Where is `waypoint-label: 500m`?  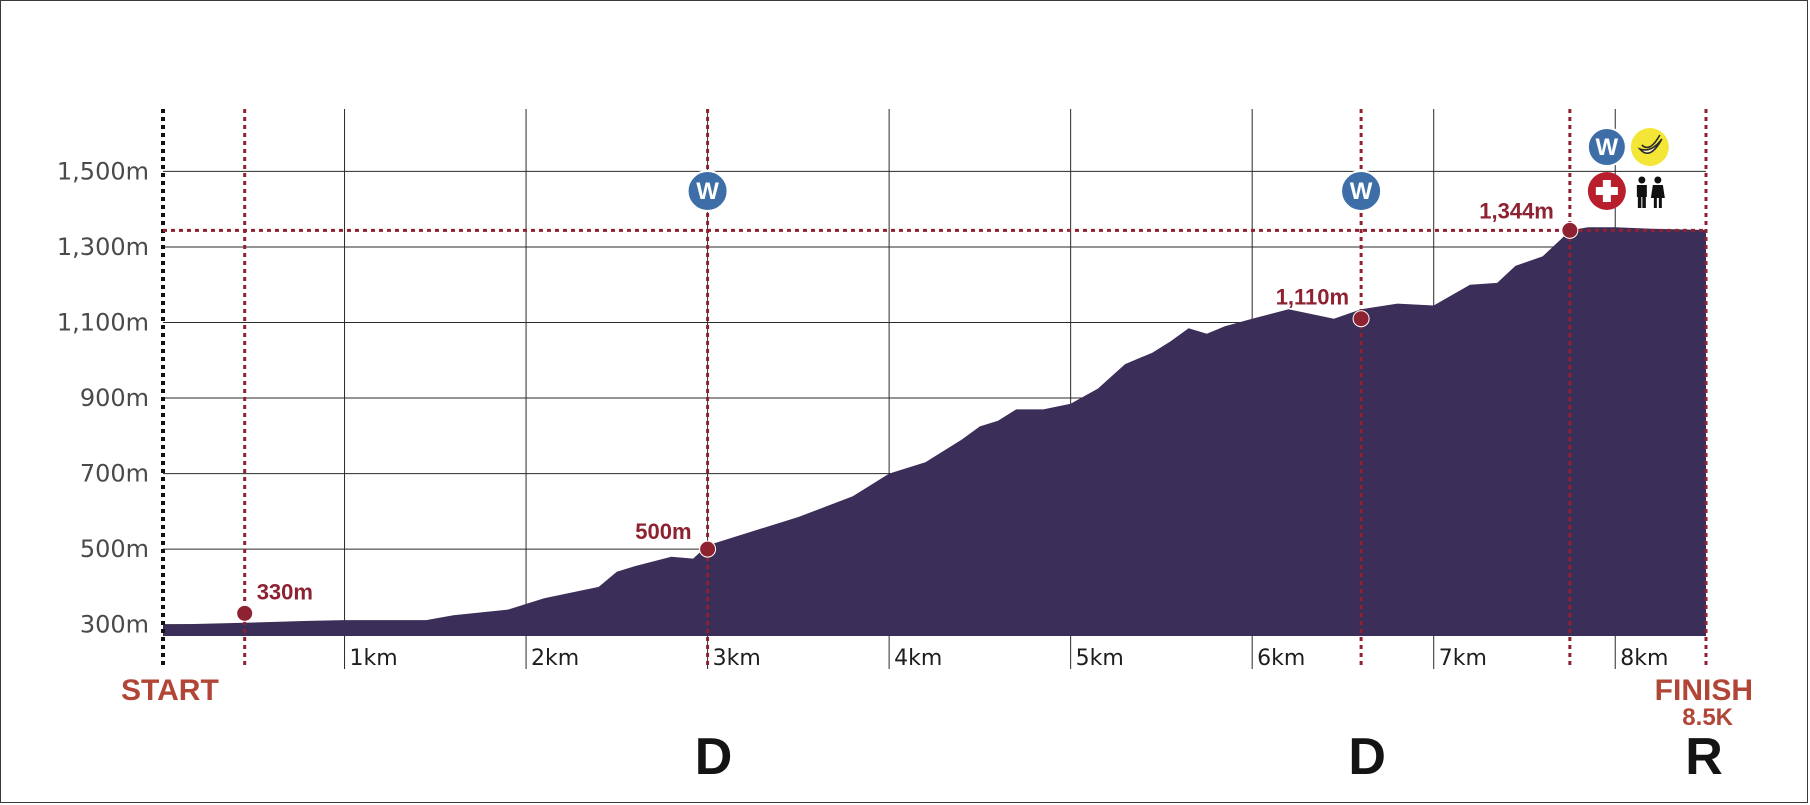
waypoint-label: 500m is located at coordinates (663, 531).